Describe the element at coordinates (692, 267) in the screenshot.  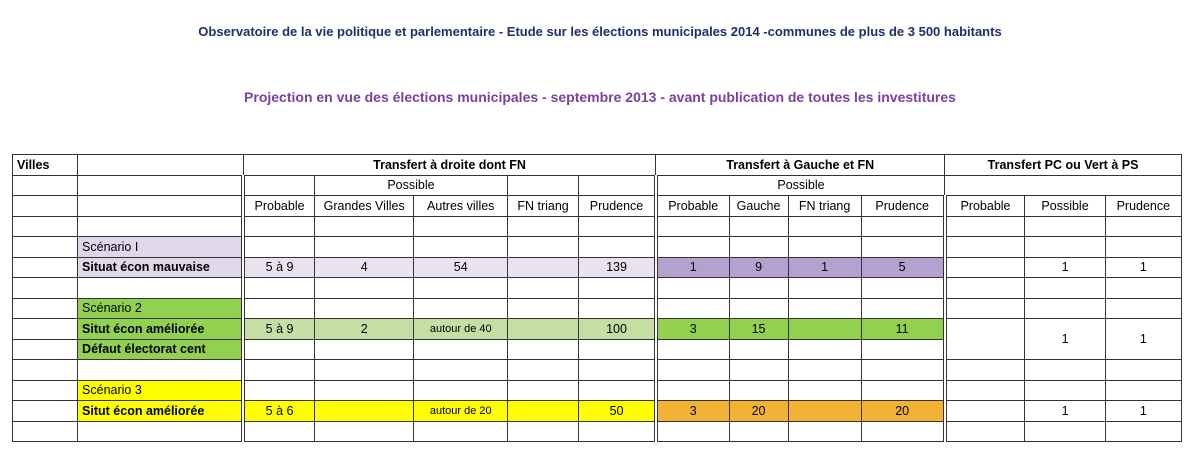
I see `cell-gauche-probable: 1` at that location.